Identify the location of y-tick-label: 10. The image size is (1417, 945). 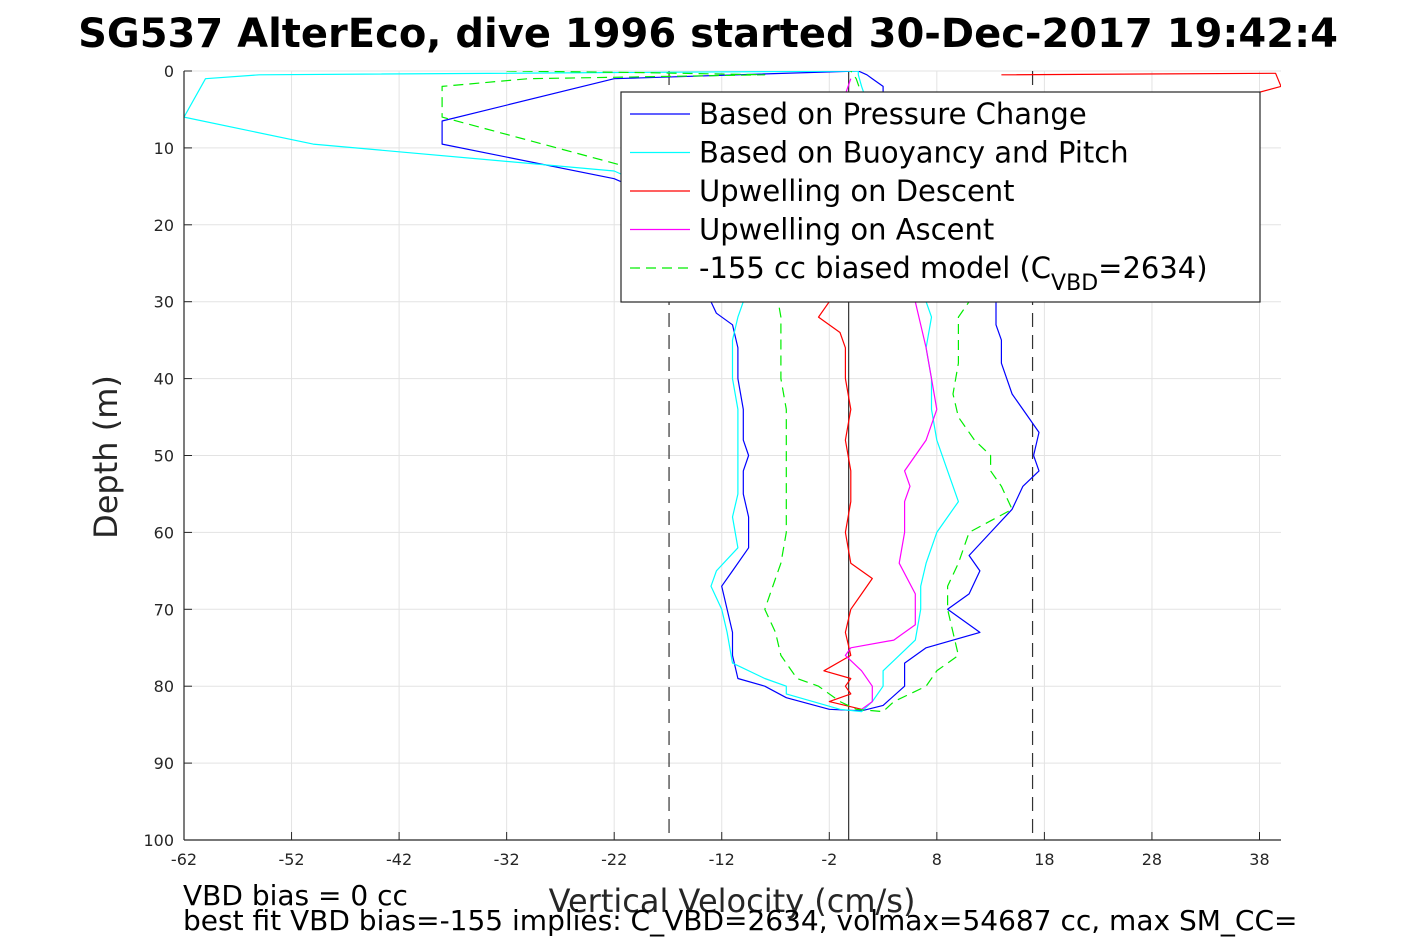
(164, 148).